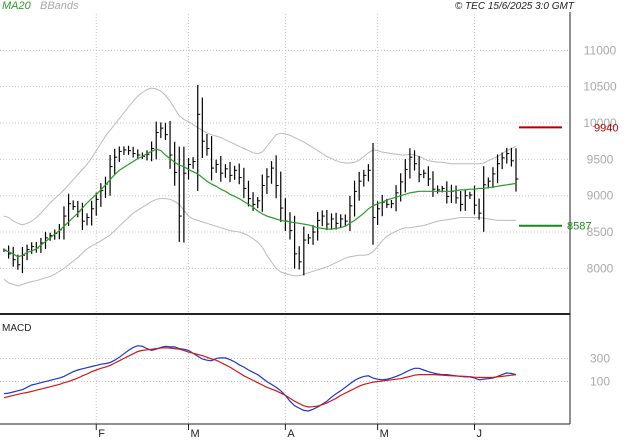  What do you see at coordinates (600, 358) in the screenshot?
I see `macd-ytick-label: 300` at bounding box center [600, 358].